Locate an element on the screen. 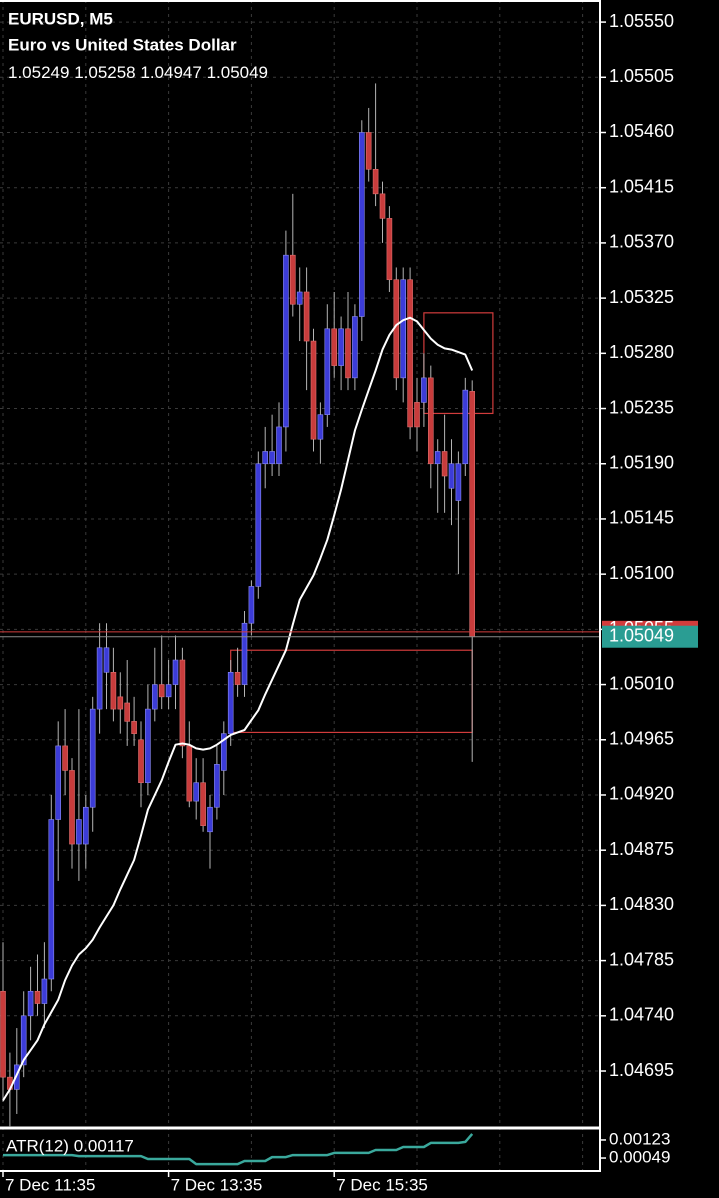 The height and width of the screenshot is (1198, 719). y-tick-label: 1.05100 is located at coordinates (641, 573).